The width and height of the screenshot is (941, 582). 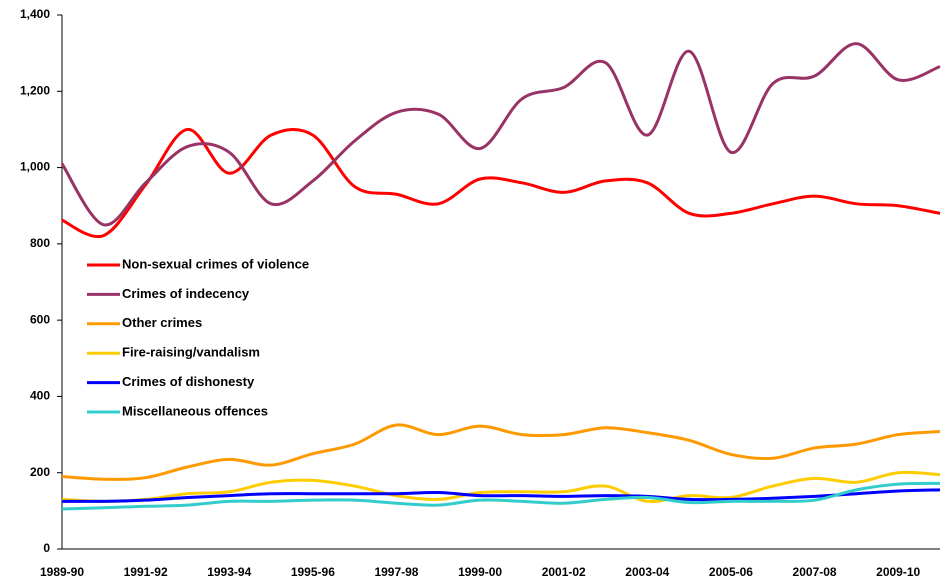 What do you see at coordinates (195, 410) in the screenshot?
I see `legend-label: Miscellaneous offences` at bounding box center [195, 410].